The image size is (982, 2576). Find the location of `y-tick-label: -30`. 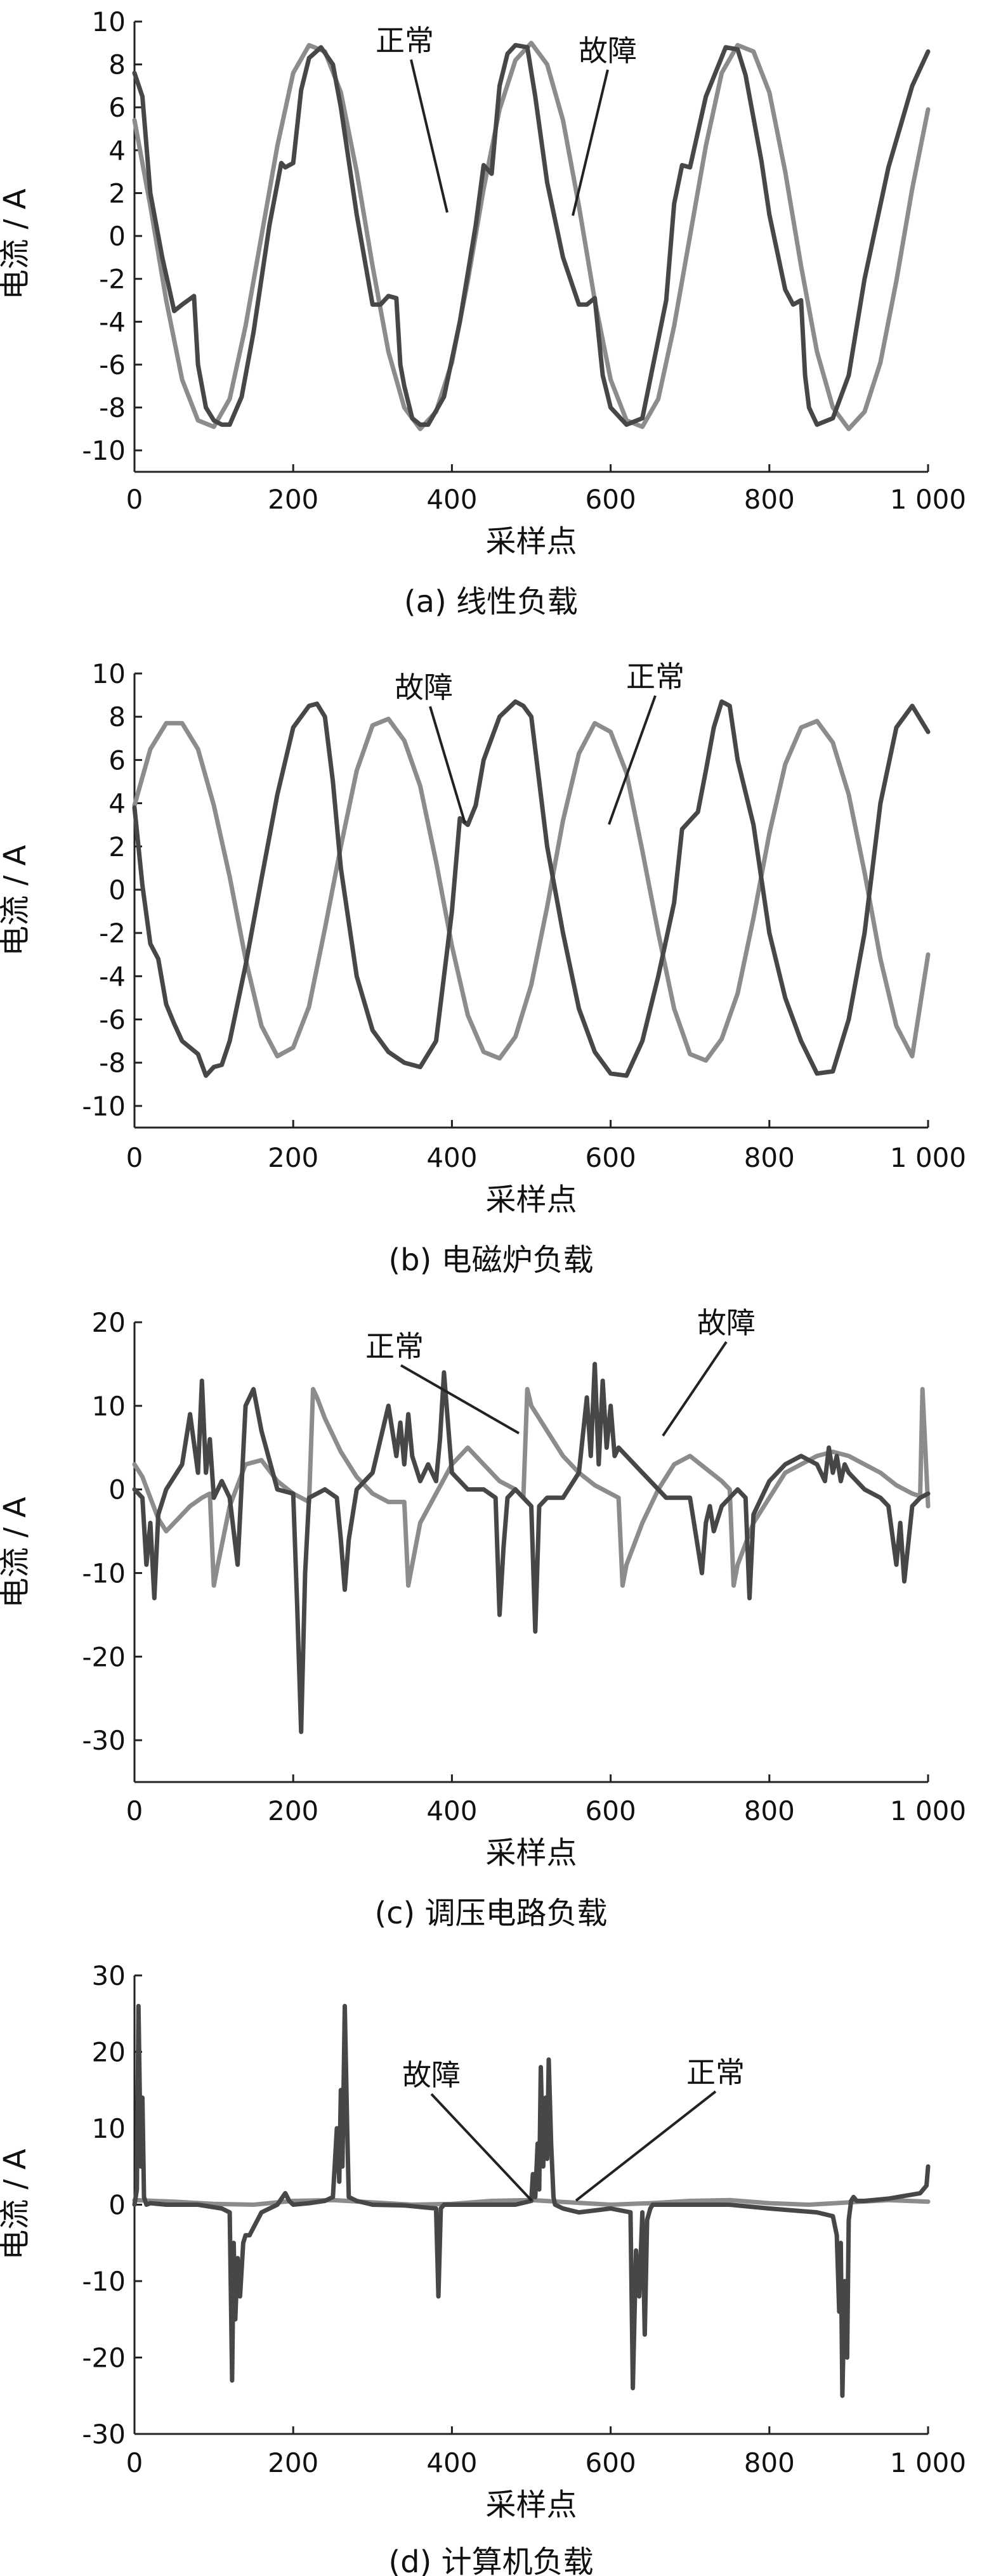

y-tick-label: -30 is located at coordinates (104, 1740).